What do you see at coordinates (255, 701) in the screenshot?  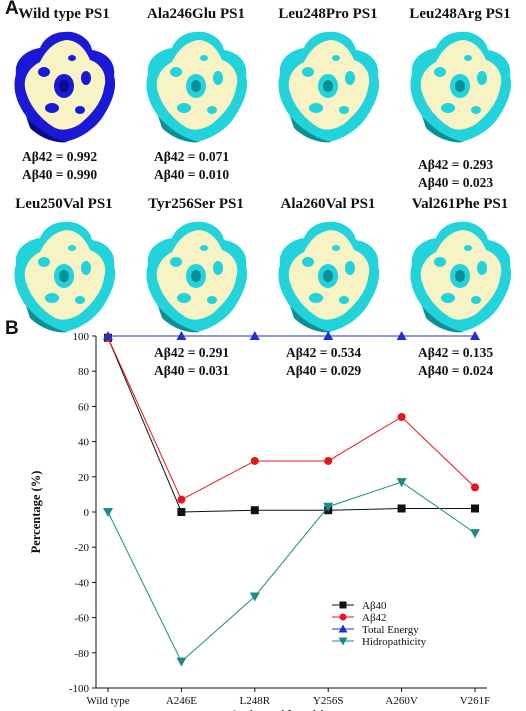 I see `x-tick-label: L248R` at bounding box center [255, 701].